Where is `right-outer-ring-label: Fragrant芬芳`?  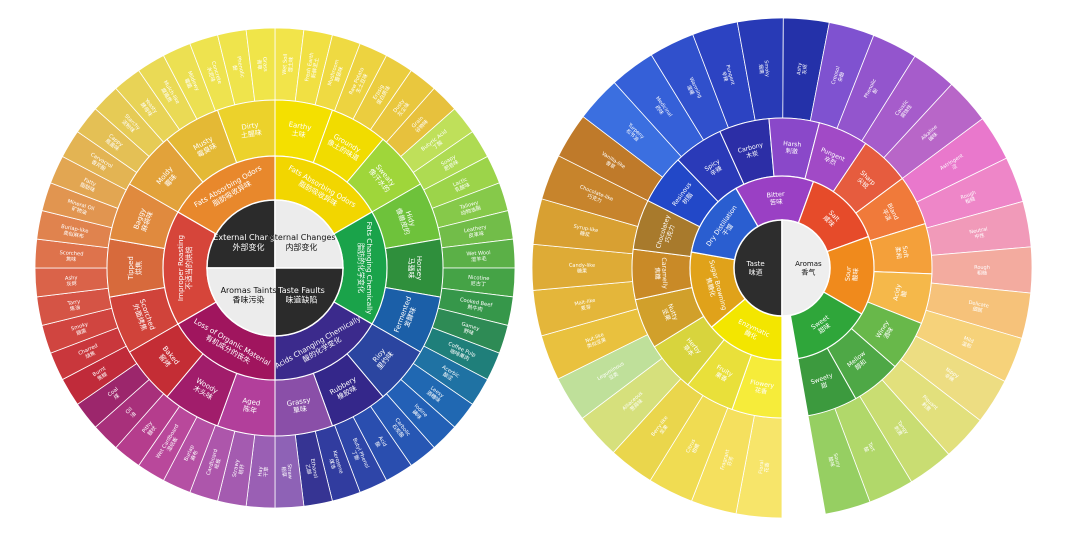 right-outer-ring-label: Fragrant芬芳 is located at coordinates (727, 461).